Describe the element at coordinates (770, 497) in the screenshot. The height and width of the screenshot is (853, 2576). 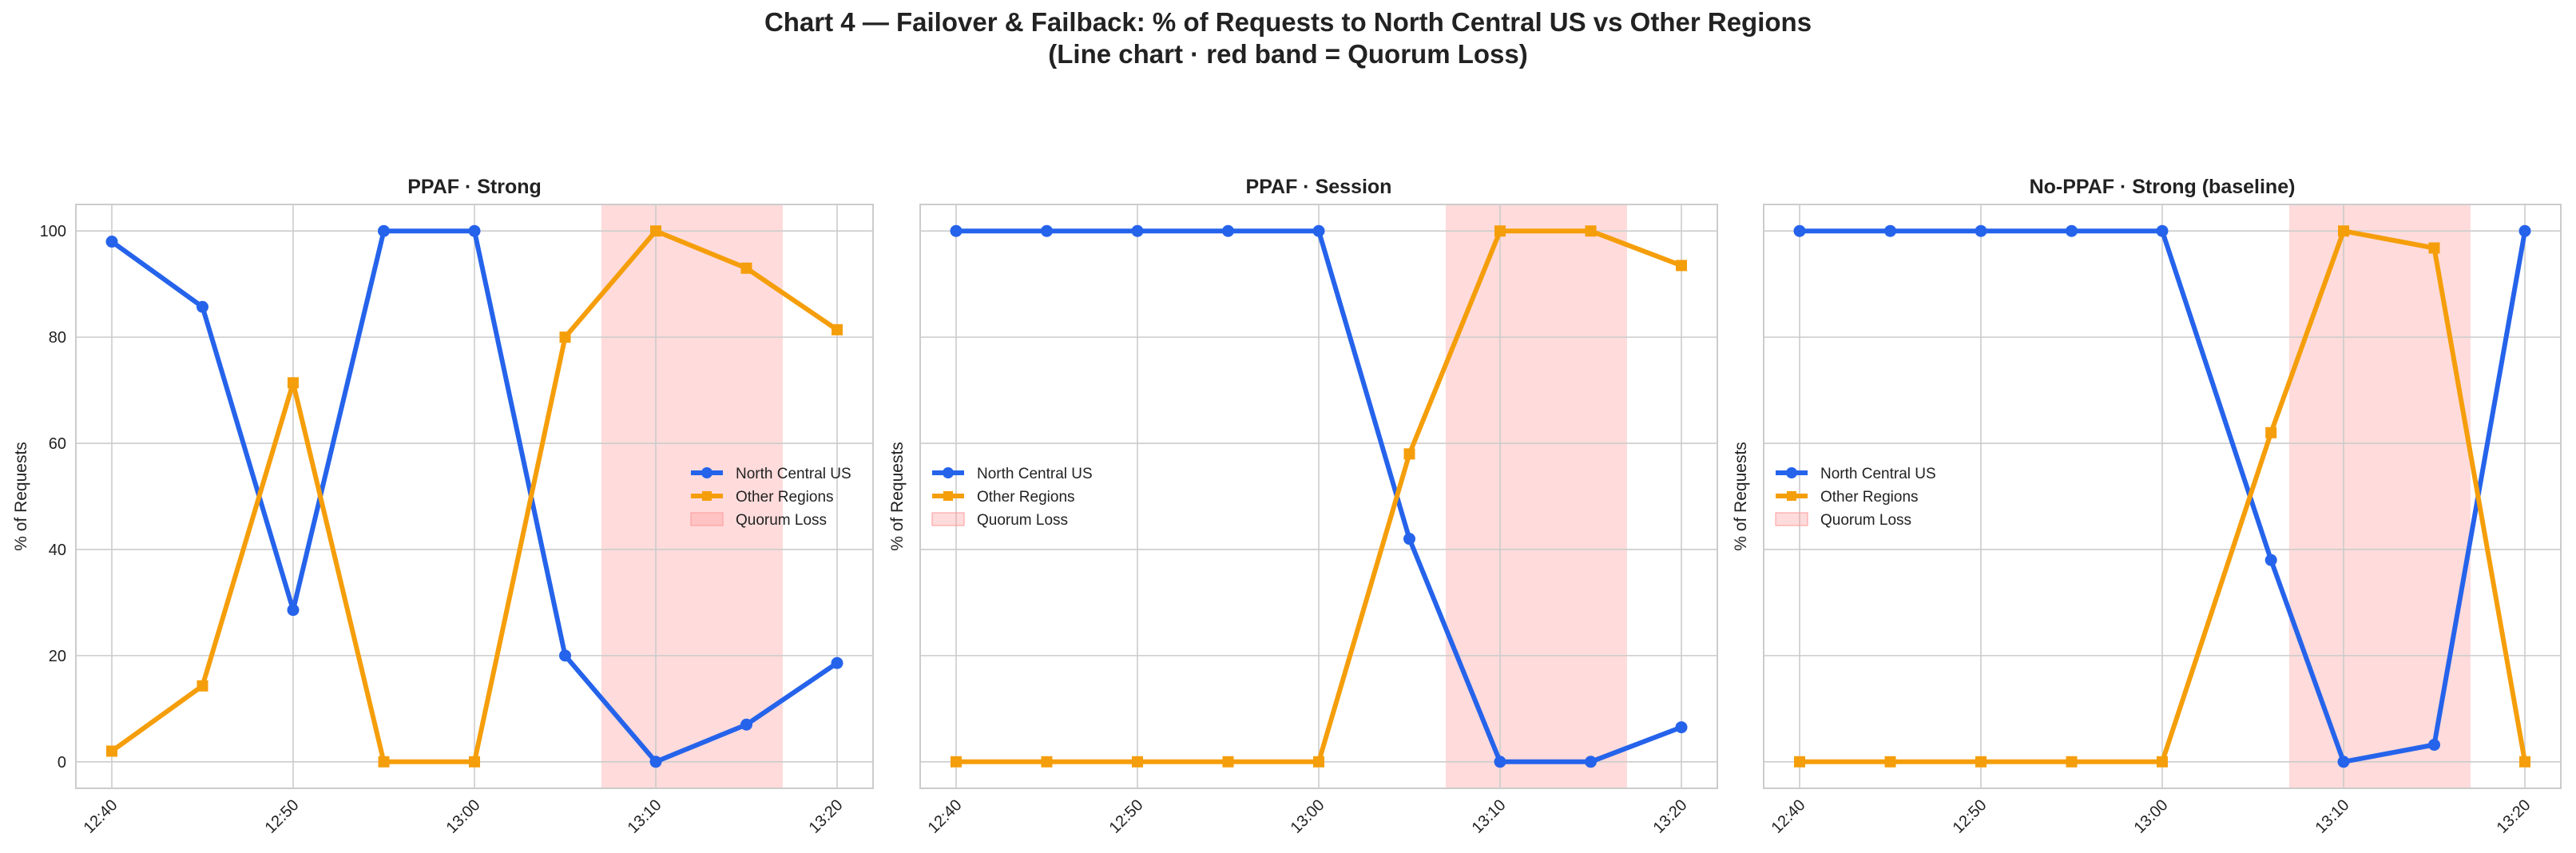
I see `legend: North Central US Other Regions Quorum Loss` at that location.